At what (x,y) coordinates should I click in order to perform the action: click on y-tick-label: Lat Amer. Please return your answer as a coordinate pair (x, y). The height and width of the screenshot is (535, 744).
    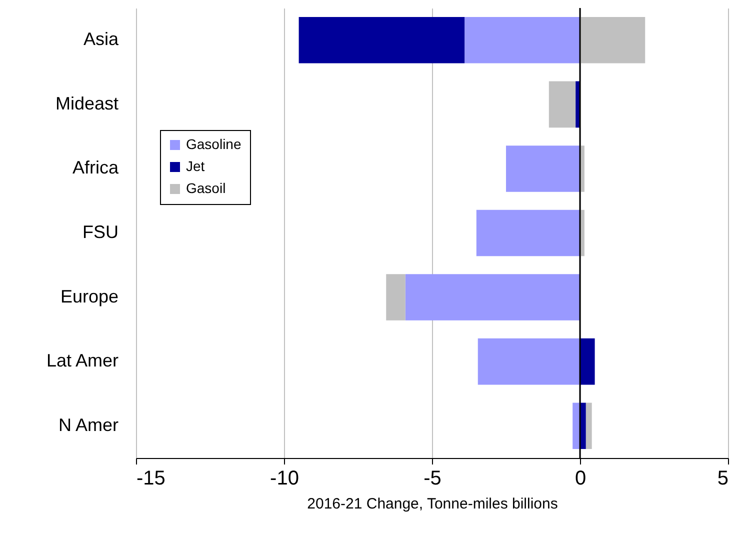
    Looking at the image, I should click on (82, 360).